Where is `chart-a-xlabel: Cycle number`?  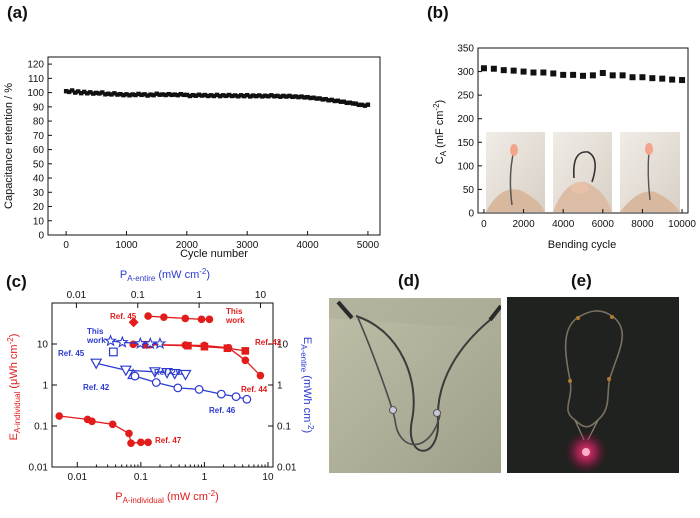 chart-a-xlabel: Cycle number is located at coordinates (214, 254).